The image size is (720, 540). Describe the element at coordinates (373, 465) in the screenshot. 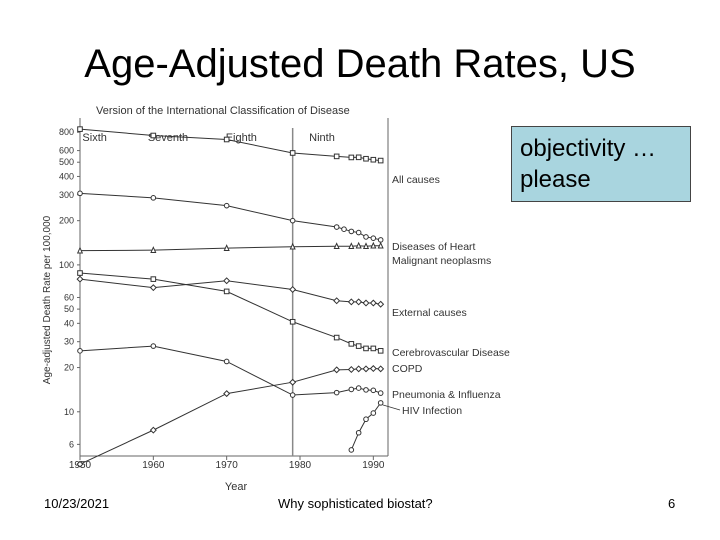

I see `x-tick-label: 1990` at that location.